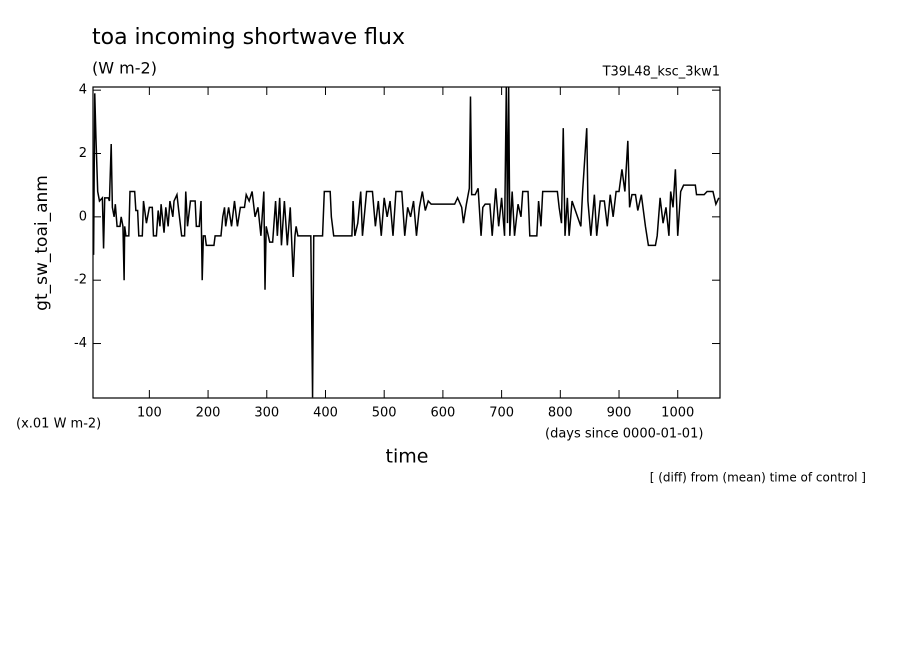  I want to click on y-tick-label: 4, so click(83, 90).